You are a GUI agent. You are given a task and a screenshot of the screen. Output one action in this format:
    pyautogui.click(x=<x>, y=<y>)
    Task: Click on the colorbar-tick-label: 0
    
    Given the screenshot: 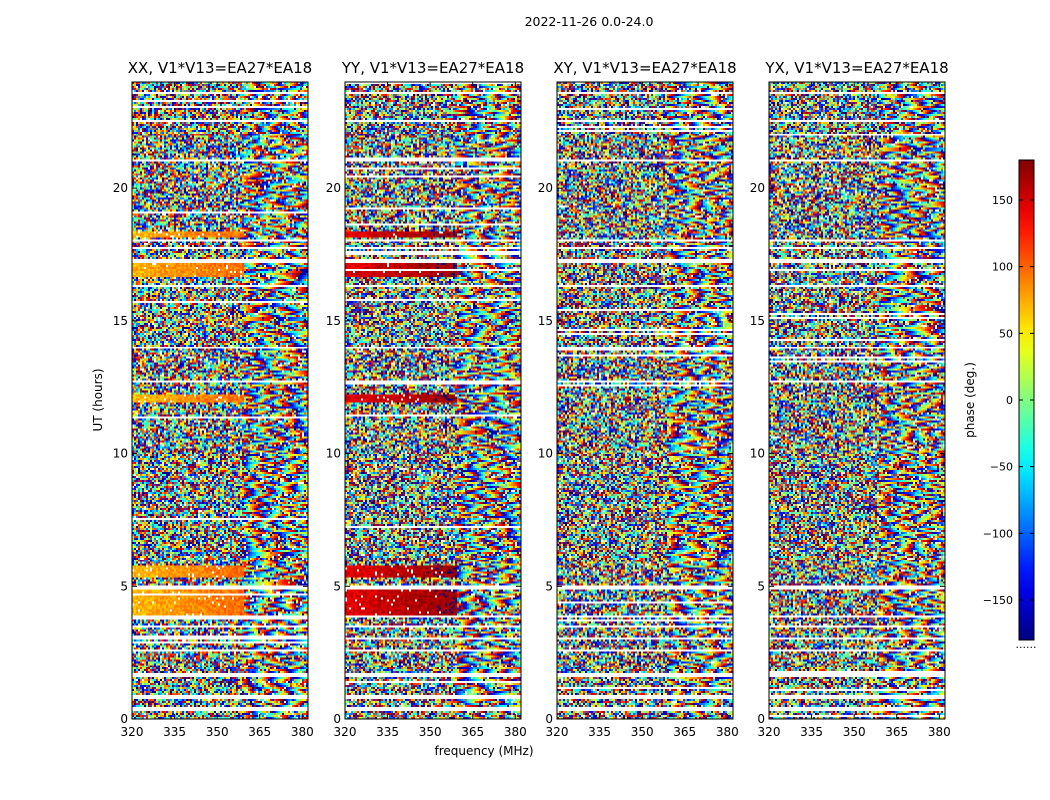 What is the action you would take?
    pyautogui.click(x=1009, y=400)
    